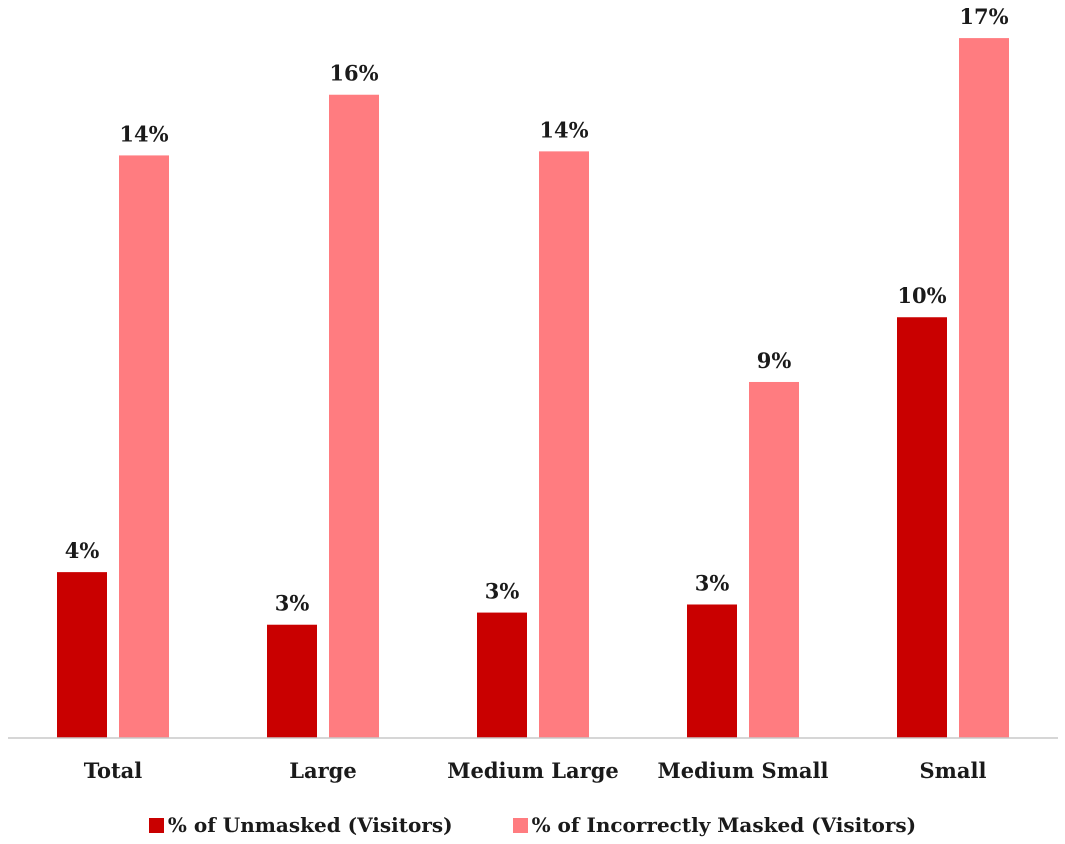 The width and height of the screenshot is (1065, 844). Describe the element at coordinates (712, 582) in the screenshot. I see `data-label-medium-small-series-1: 3%` at that location.